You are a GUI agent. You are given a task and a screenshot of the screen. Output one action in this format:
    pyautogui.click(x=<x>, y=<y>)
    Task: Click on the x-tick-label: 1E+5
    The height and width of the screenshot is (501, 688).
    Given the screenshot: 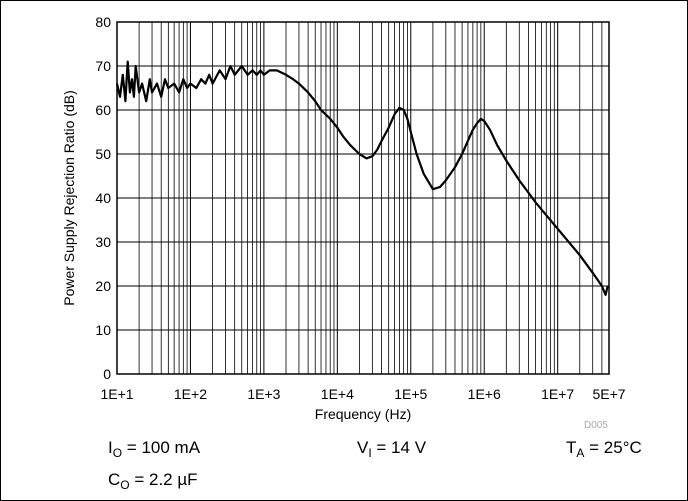 What is the action you would take?
    pyautogui.click(x=410, y=394)
    